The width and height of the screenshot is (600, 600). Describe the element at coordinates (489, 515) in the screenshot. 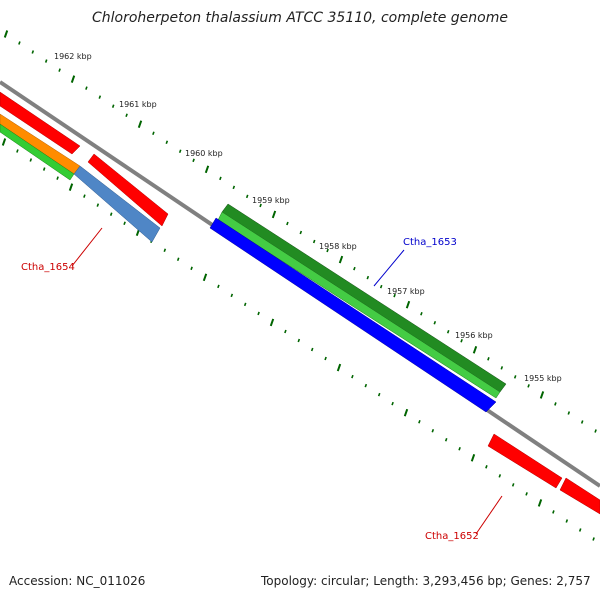

I see `leader-ctha1652` at that location.